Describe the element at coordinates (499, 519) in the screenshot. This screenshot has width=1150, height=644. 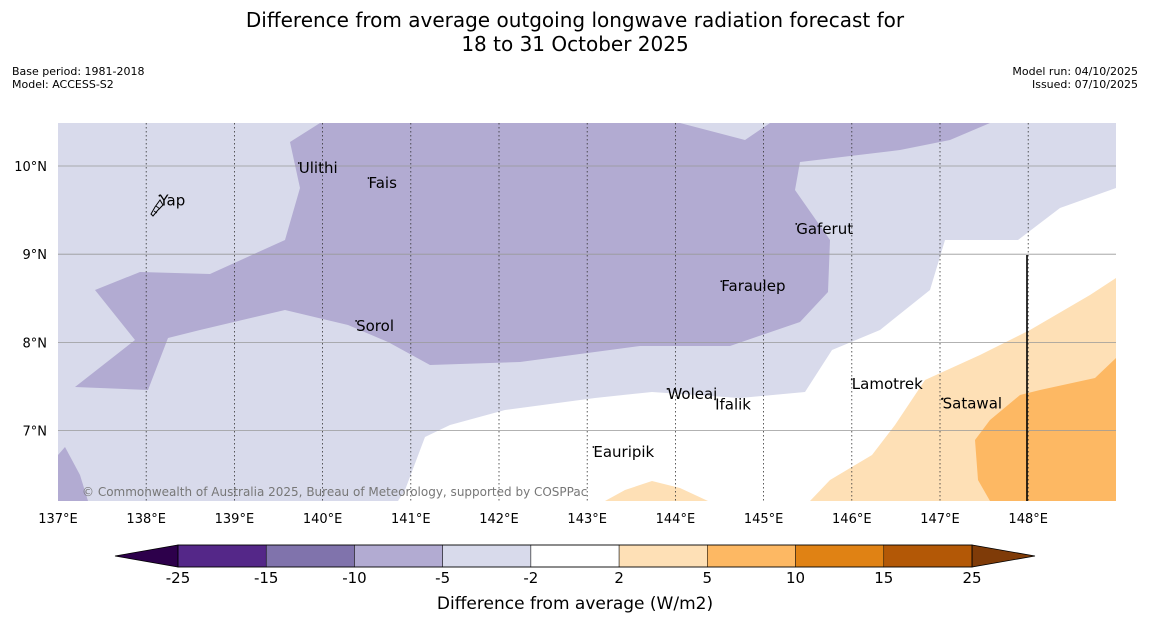
I see `lon-tick-label: 142°E` at that location.